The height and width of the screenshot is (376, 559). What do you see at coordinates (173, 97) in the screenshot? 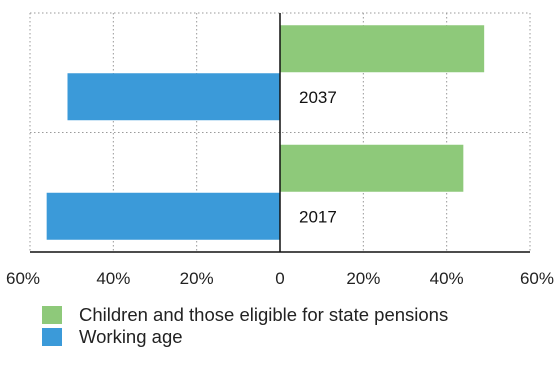
I see `bar-working-age-2037` at bounding box center [173, 97].